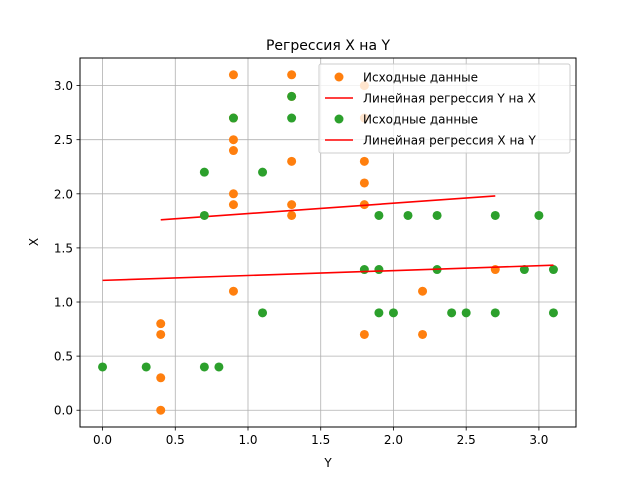  Describe the element at coordinates (102, 440) in the screenshot. I see `x-tick-label: 0.0` at that location.